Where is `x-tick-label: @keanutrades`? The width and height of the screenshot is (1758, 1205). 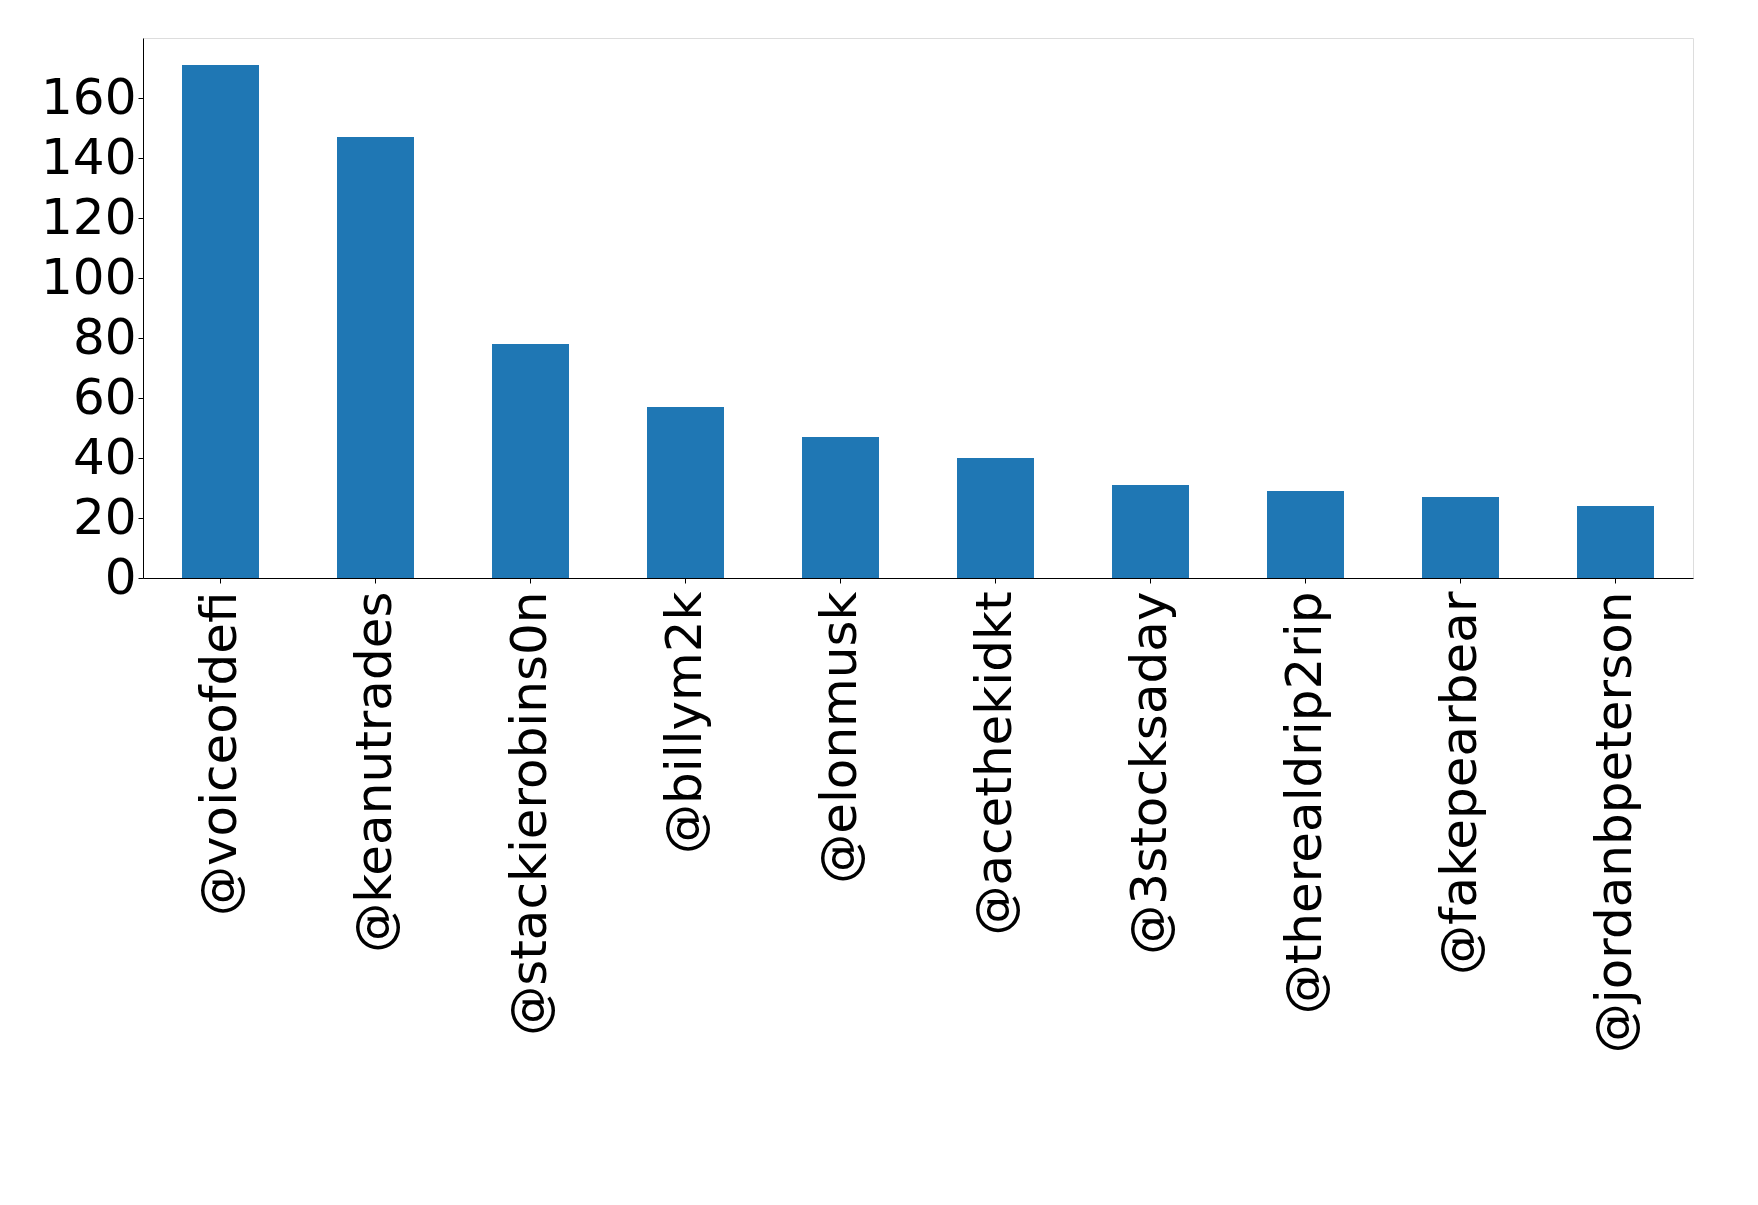 x-tick-label: @keanutrades is located at coordinates (373, 772).